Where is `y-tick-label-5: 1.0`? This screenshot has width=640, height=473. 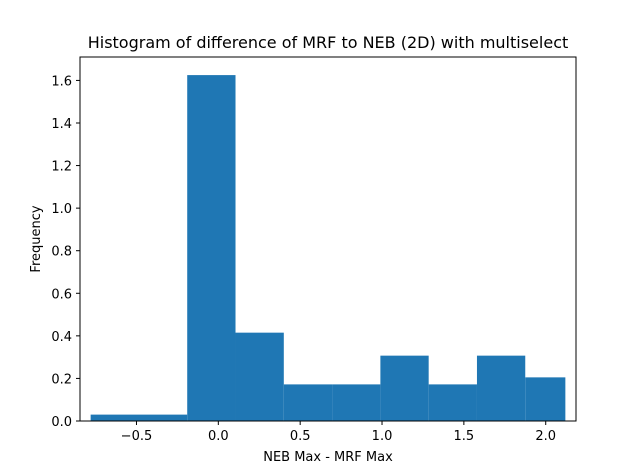
y-tick-label-5: 1.0 is located at coordinates (61, 209).